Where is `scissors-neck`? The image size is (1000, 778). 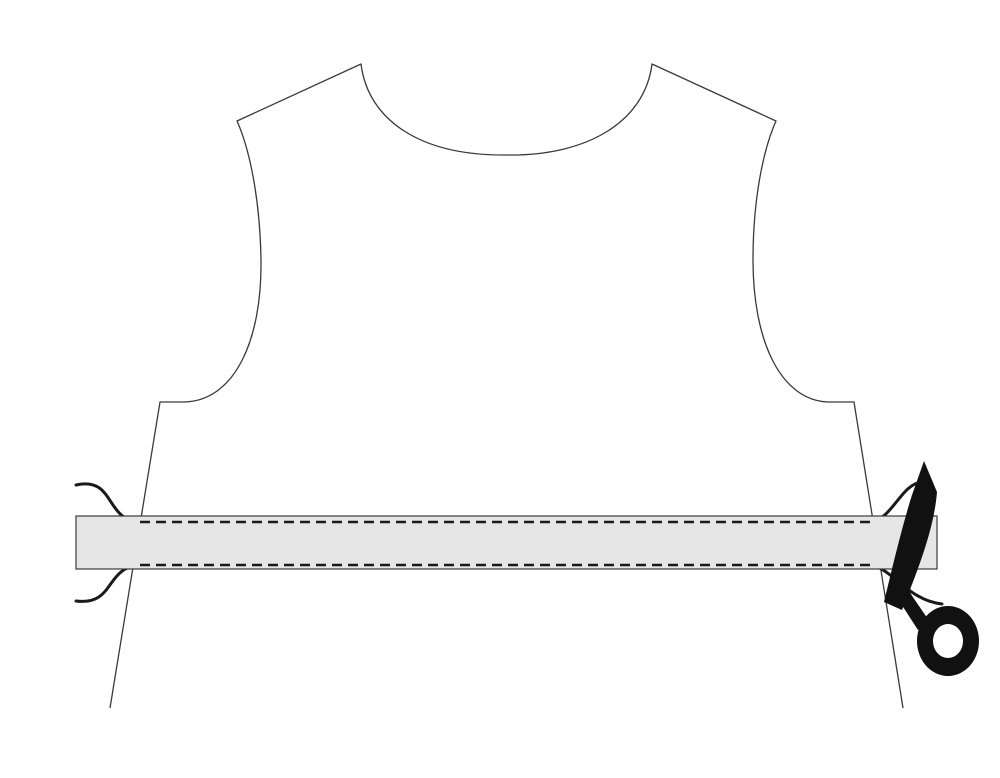 scissors-neck is located at coordinates (913, 610).